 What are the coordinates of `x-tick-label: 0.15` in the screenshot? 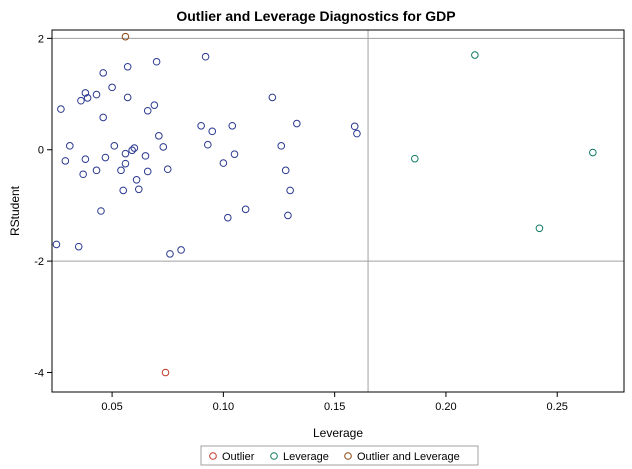 It's located at (334, 407).